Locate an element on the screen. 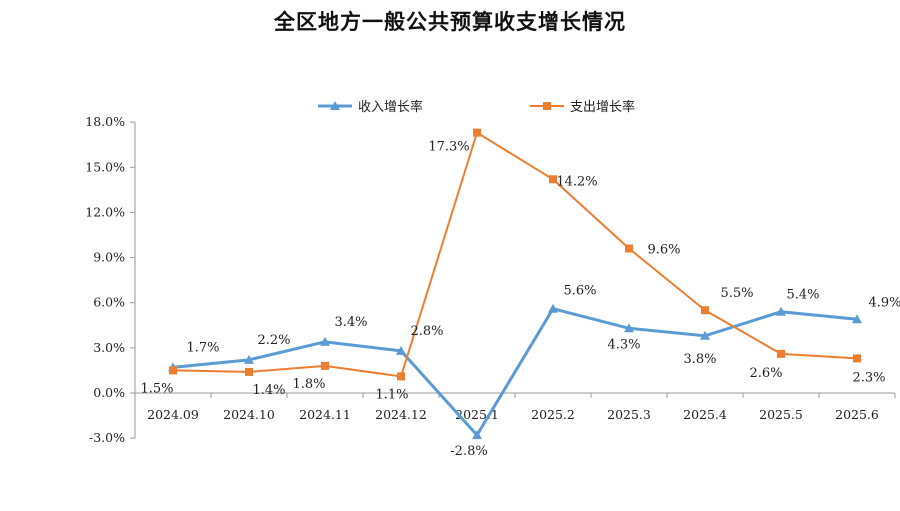  data-label: 1.4% is located at coordinates (268, 390).